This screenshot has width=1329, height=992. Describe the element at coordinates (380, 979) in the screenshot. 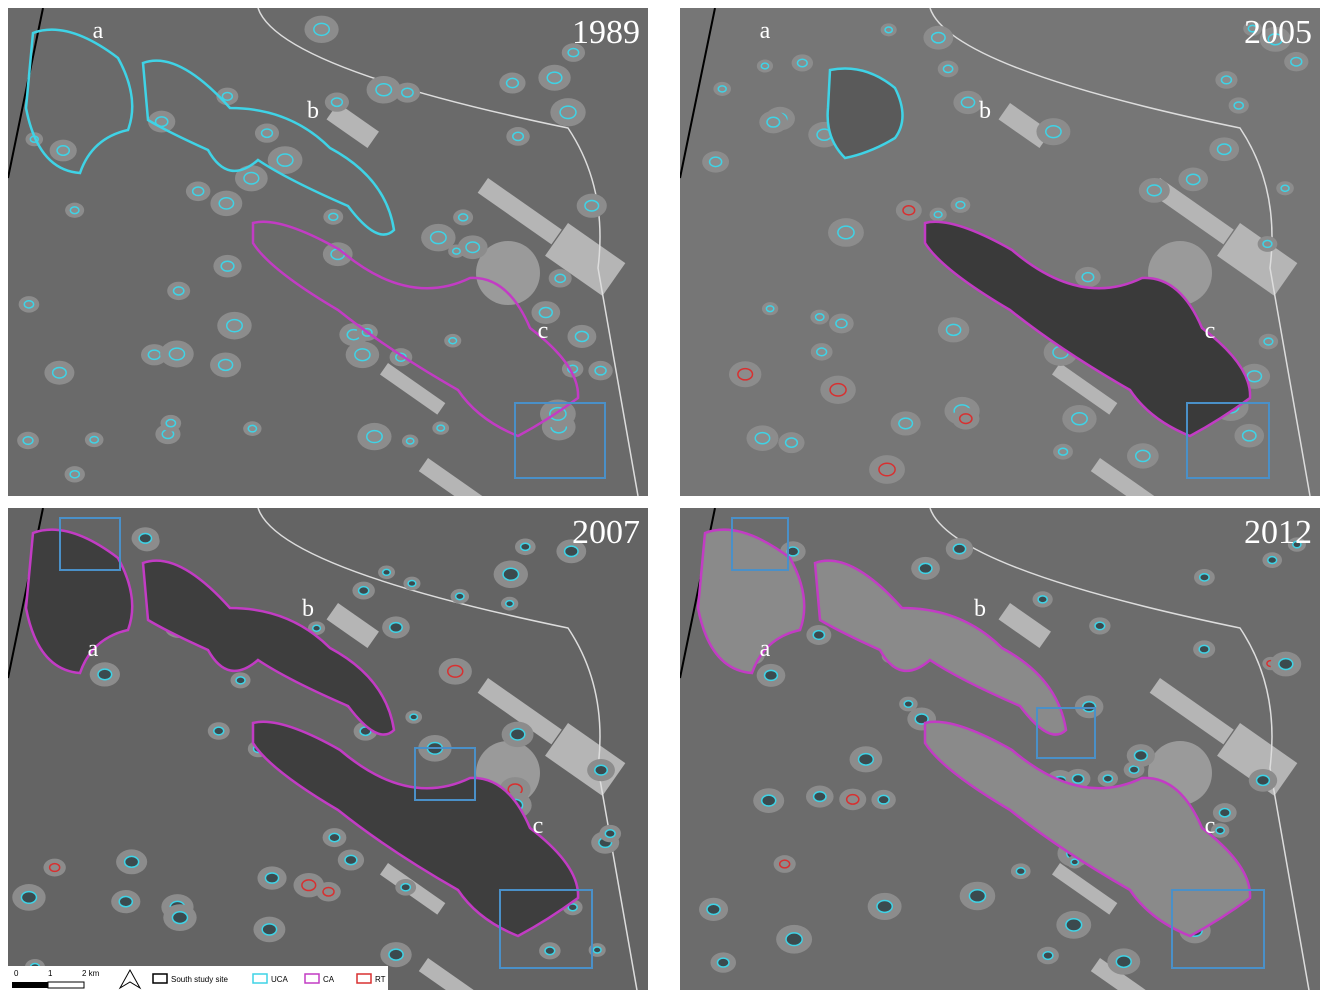

I see `legend-label: RT` at that location.